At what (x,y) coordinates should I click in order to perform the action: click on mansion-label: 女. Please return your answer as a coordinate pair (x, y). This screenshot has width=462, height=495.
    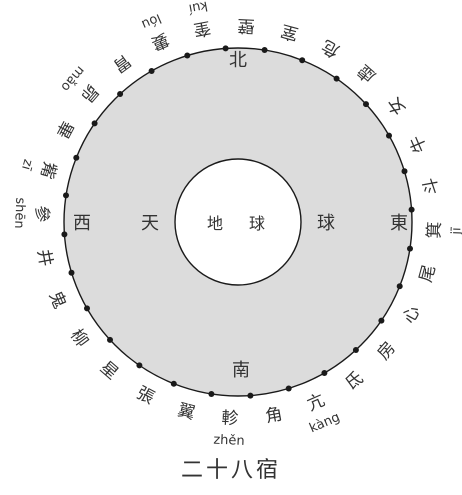
    Looking at the image, I should click on (397, 106).